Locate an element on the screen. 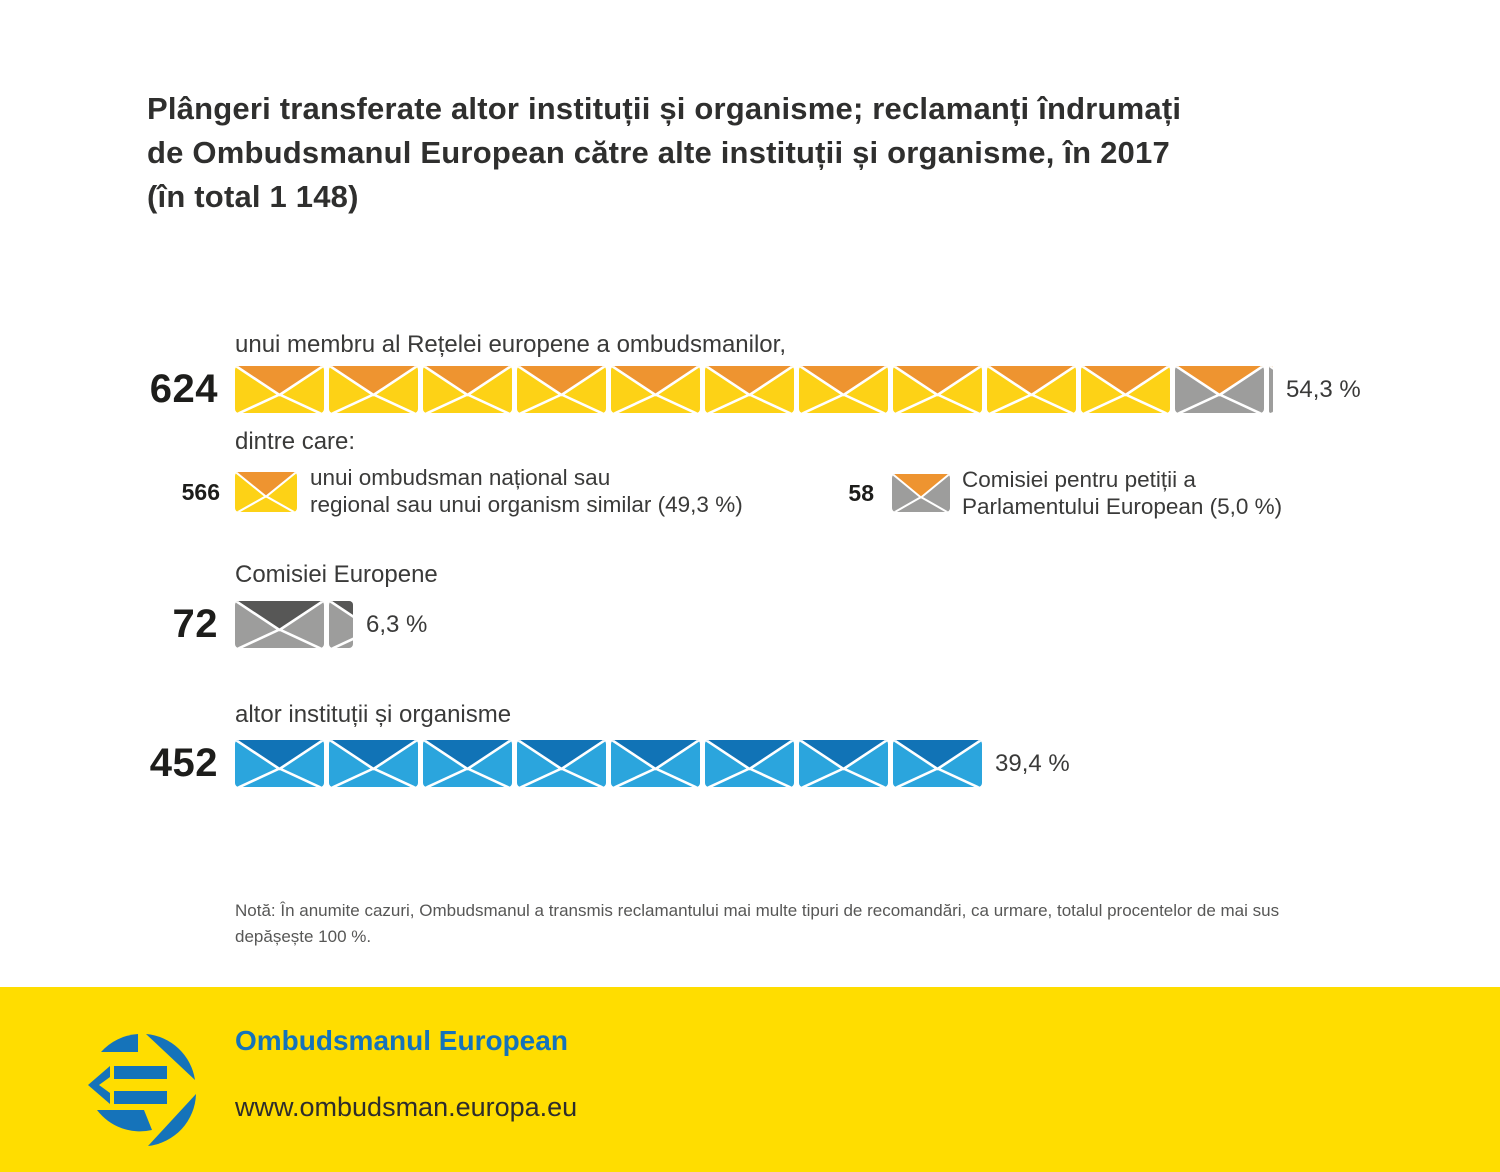 The height and width of the screenshot is (1172, 1500). row3-label: altor instituții și organisme is located at coordinates (373, 714).